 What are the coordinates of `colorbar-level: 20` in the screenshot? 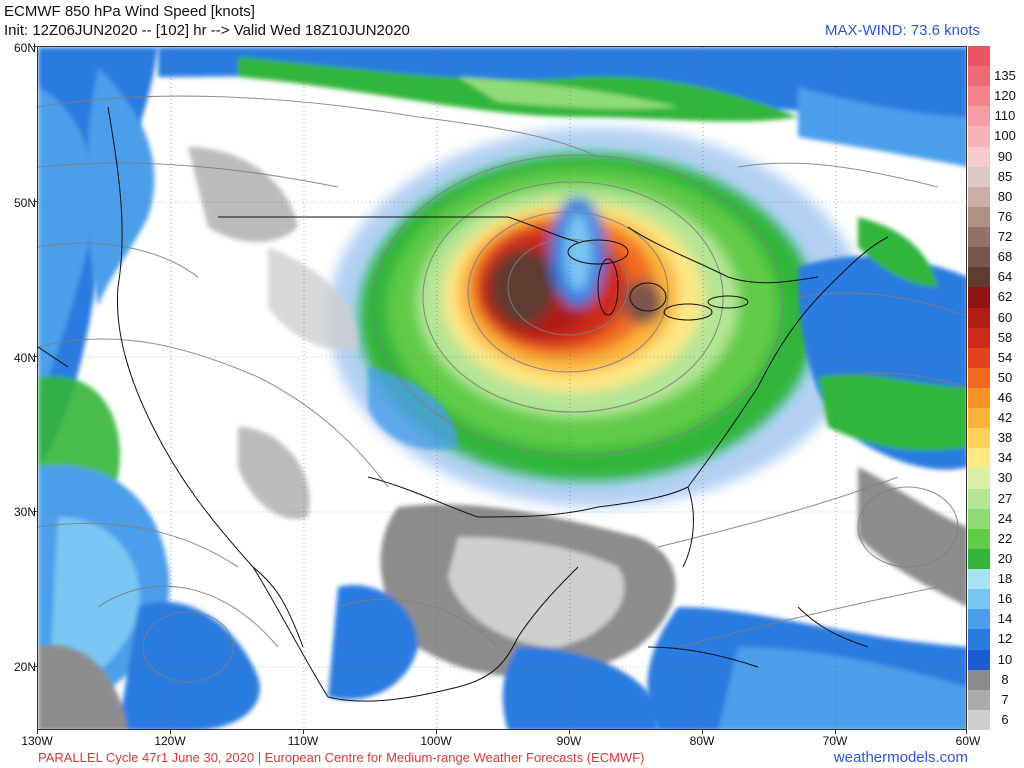 It's located at (994, 559).